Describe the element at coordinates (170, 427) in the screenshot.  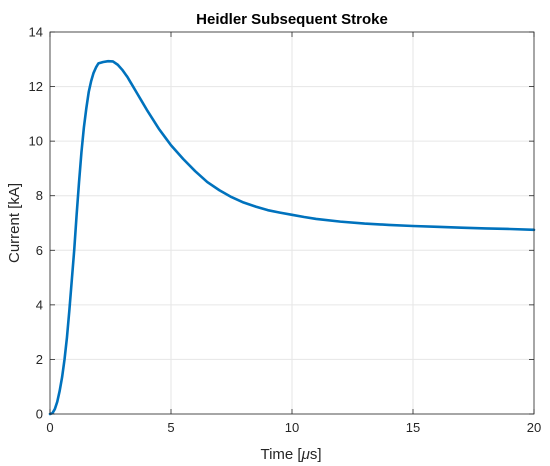
I see `x-tick-label: 5` at that location.